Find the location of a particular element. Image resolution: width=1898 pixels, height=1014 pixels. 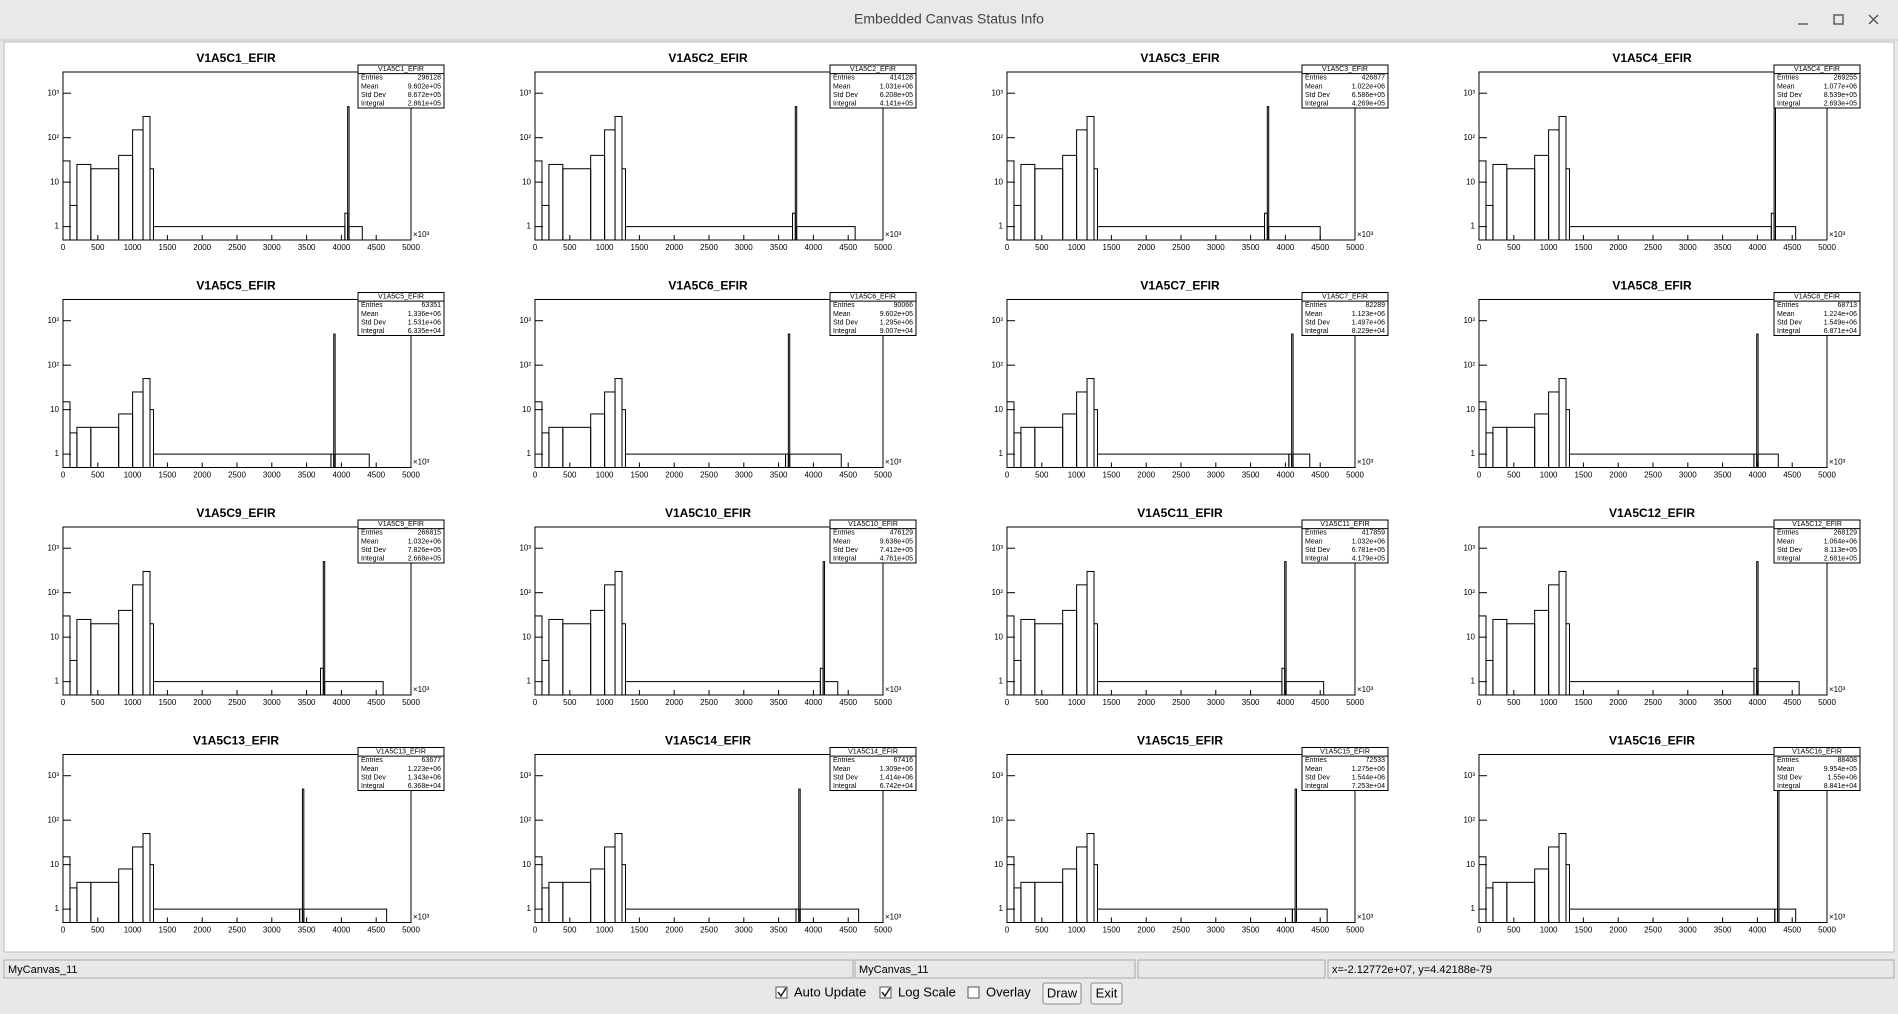

stats-value: 8.841e+04 is located at coordinates (1840, 786).